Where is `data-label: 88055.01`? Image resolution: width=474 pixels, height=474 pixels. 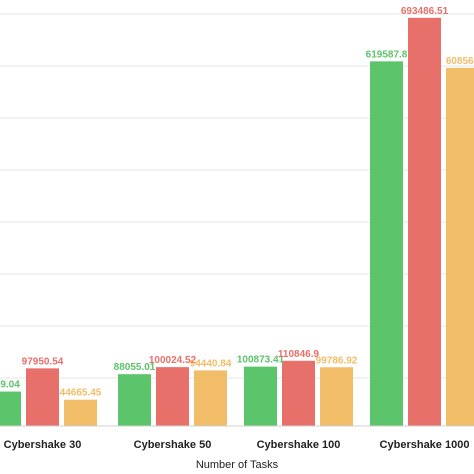 data-label: 88055.01 is located at coordinates (135, 367).